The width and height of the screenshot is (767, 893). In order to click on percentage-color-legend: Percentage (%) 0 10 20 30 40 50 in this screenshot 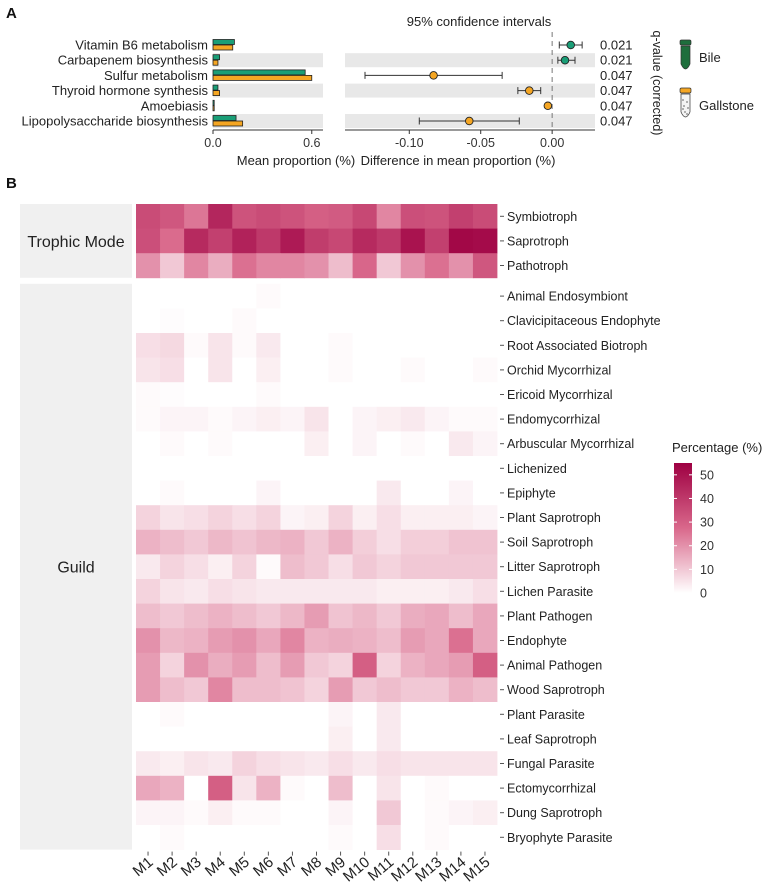, I will do `click(717, 520)`.